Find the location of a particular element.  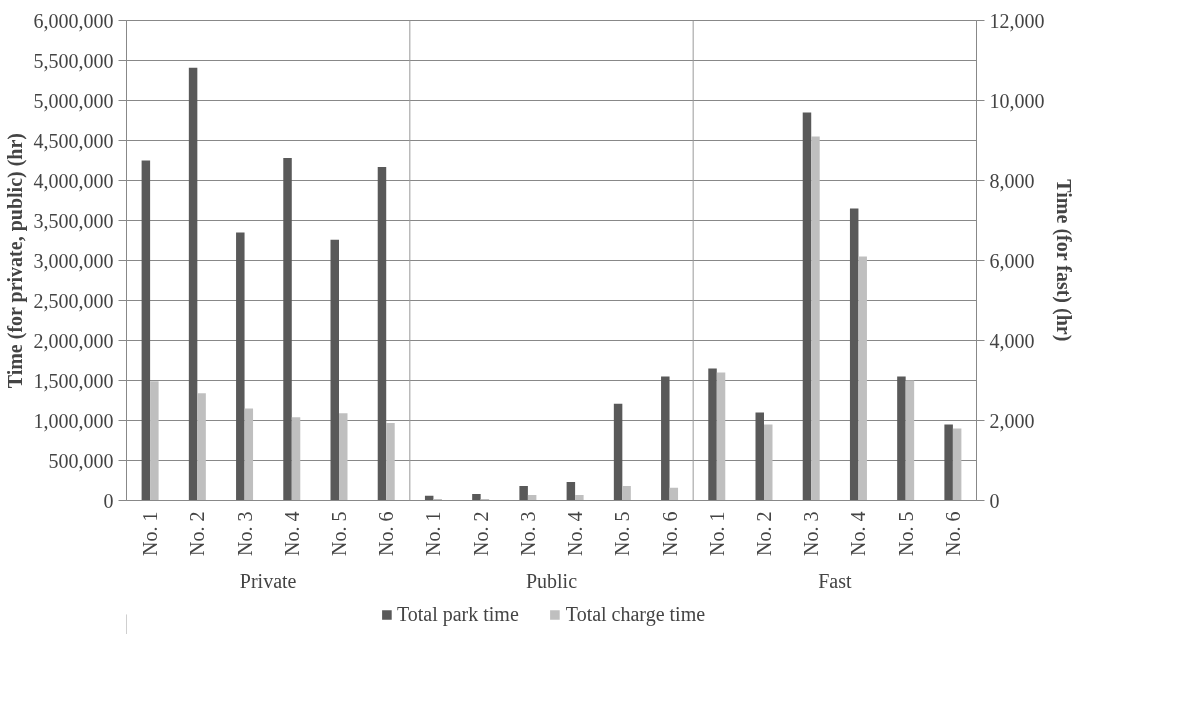

y2-tick-label: 6,000 is located at coordinates (1012, 260).